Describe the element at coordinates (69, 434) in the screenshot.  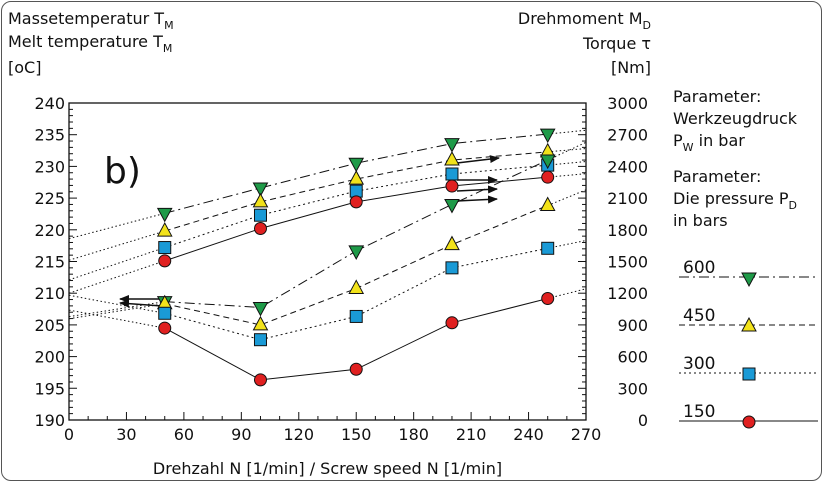
I see `x-tick-label: 0` at that location.